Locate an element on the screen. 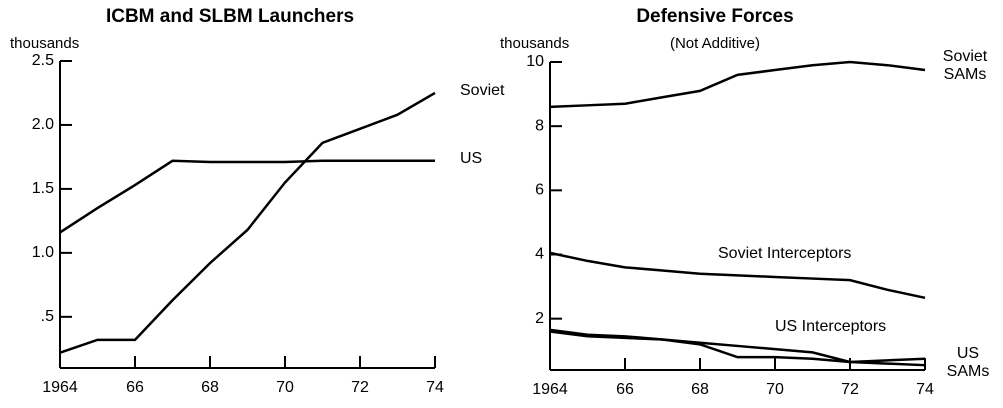  chart-title: ICBM and SLBM Launchers is located at coordinates (230, 16).